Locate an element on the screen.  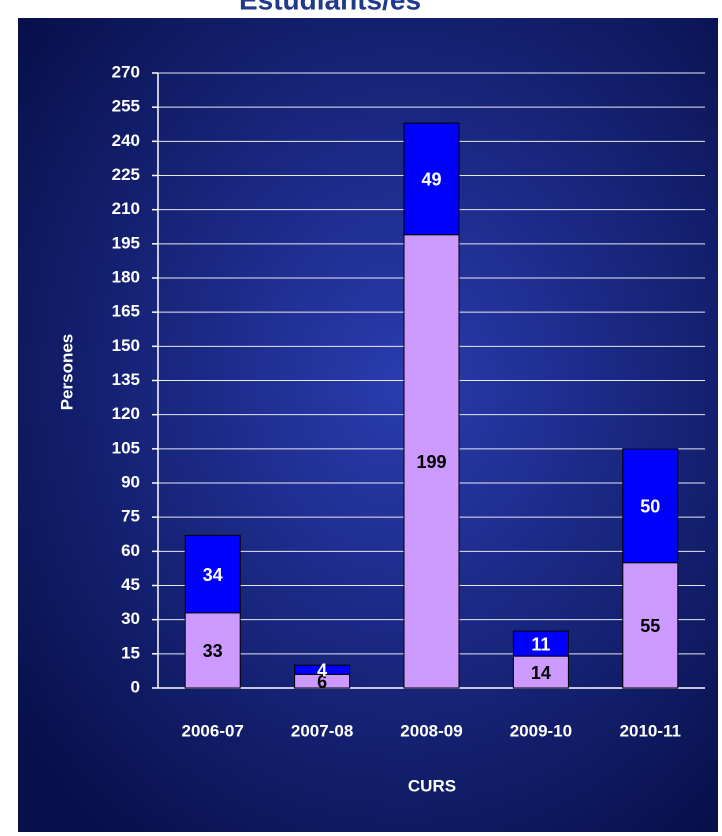
data-label: 4 is located at coordinates (322, 671).